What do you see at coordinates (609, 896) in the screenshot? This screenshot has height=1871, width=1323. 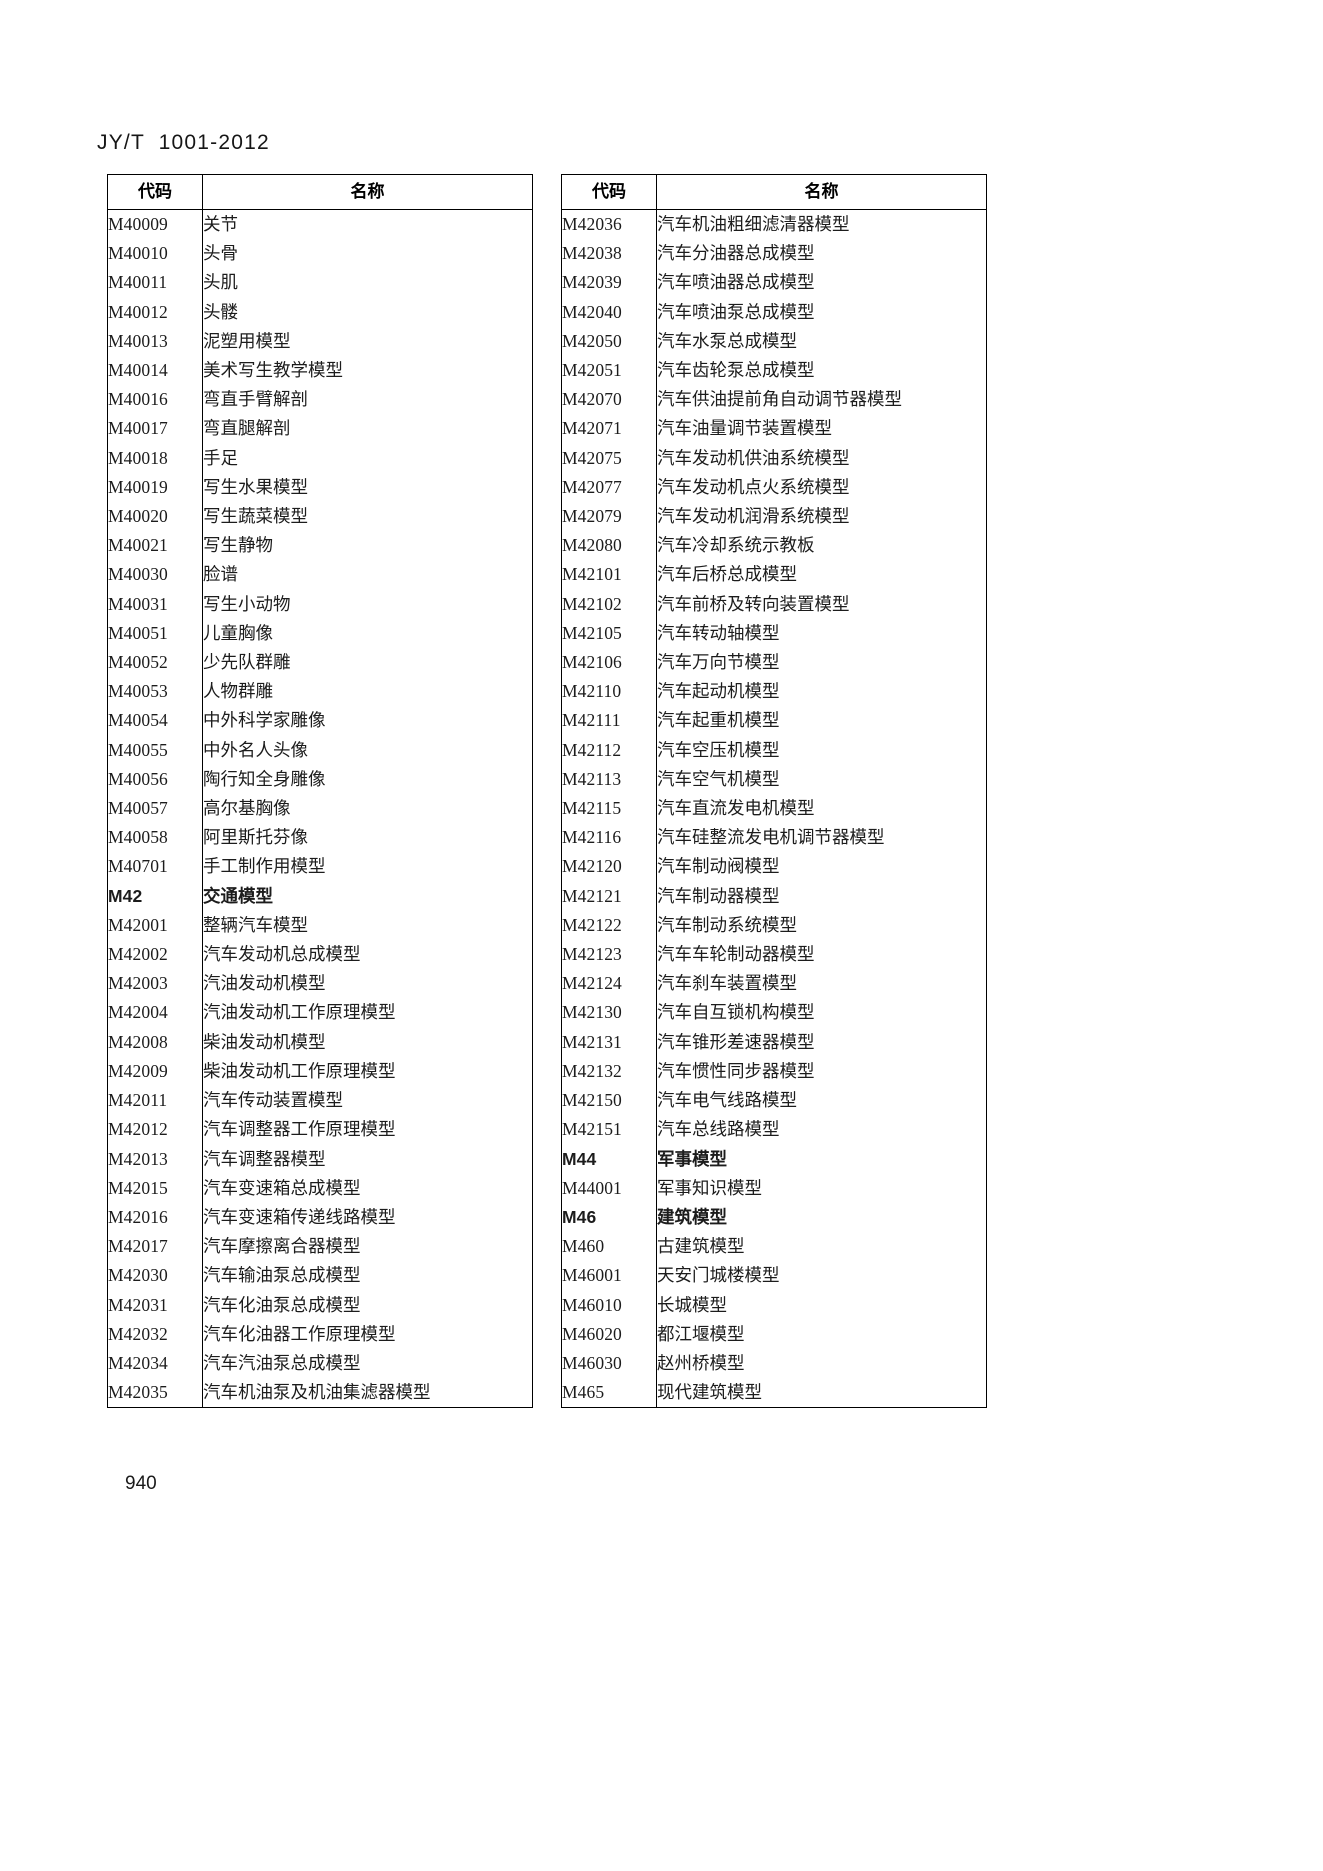 I see `cell-code: M42121` at bounding box center [609, 896].